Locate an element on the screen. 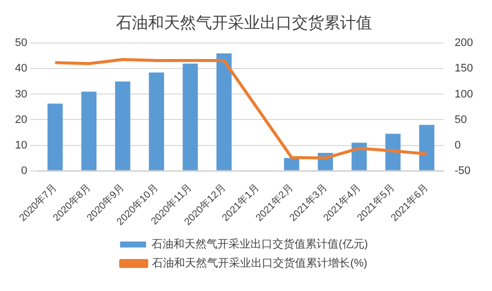 This screenshot has width=492, height=291. chart-title: 石油和天然气开采业出口交货累计值 is located at coordinates (244, 23).